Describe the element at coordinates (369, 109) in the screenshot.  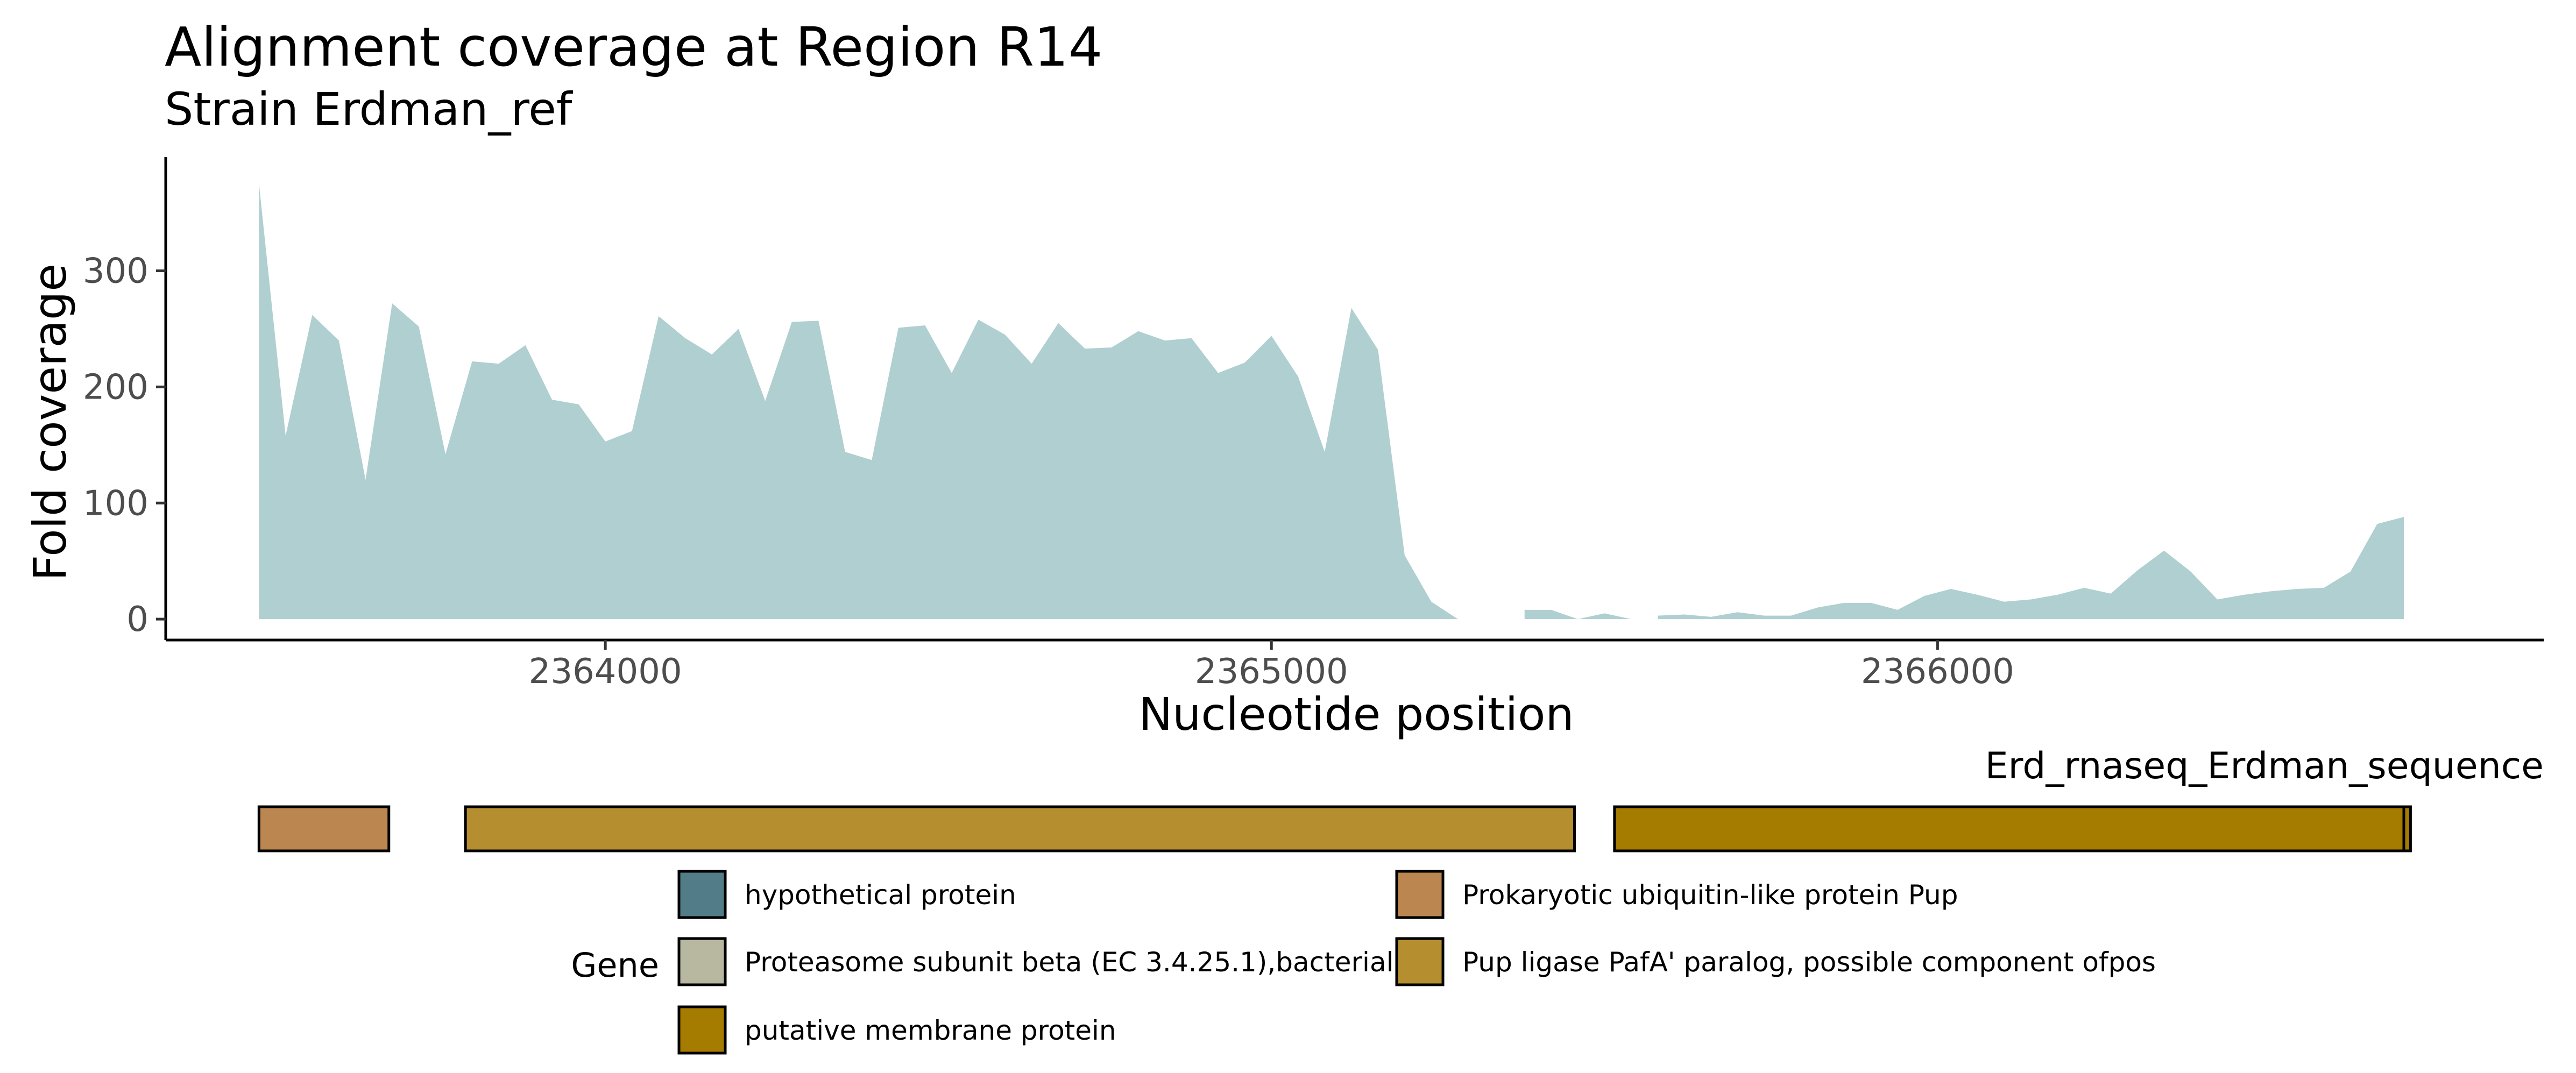
I see `chart-subtitle: Strain Erdman_ref` at that location.